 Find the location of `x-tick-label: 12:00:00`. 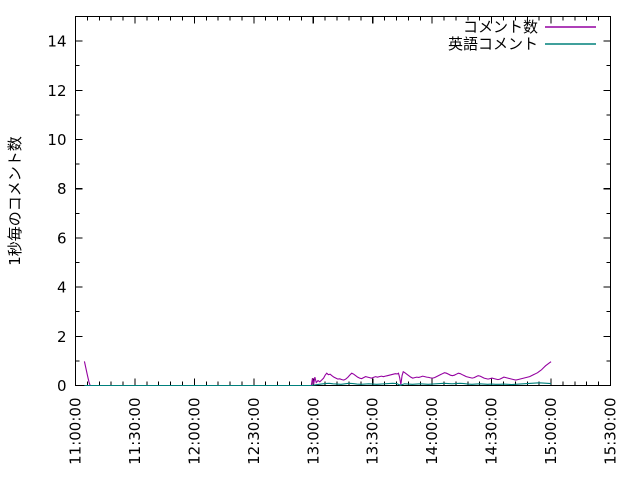

x-tick-label: 12:00:00 is located at coordinates (194, 431).